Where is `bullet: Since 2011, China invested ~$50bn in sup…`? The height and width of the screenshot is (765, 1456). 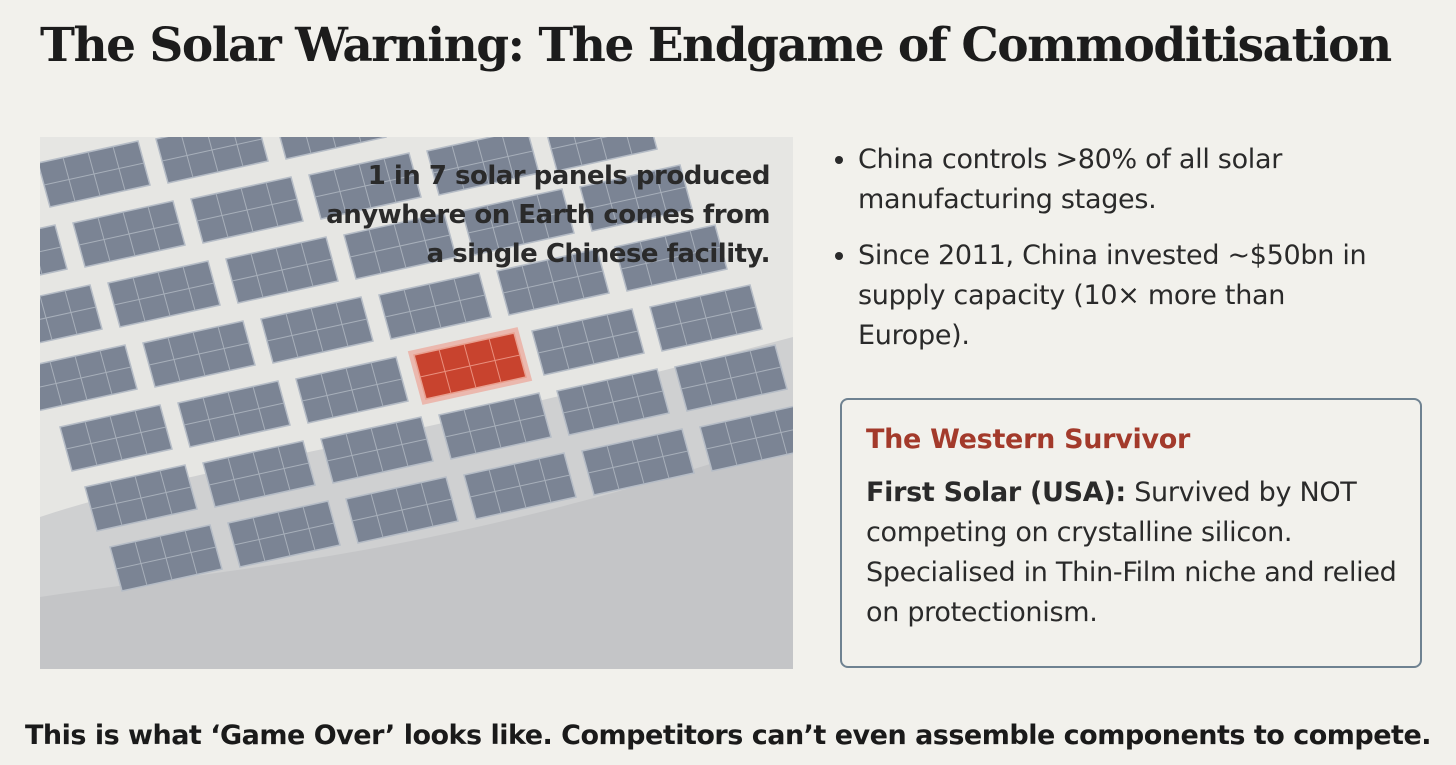
bullet: Since 2011, China invested ~$50bn in sup… is located at coordinates (1128, 296).